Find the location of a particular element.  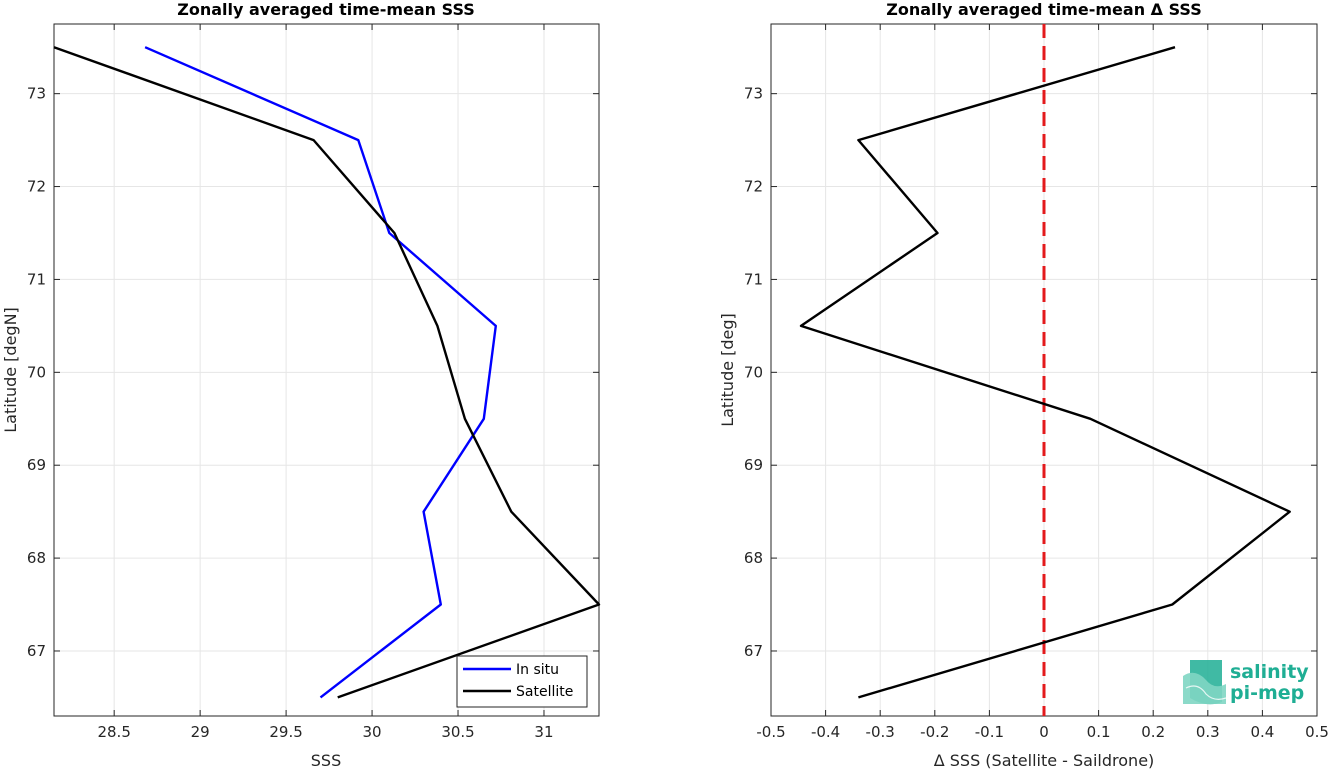

right-chart-title: Zonally averaged time-mean Δ SSS is located at coordinates (1044, 9).